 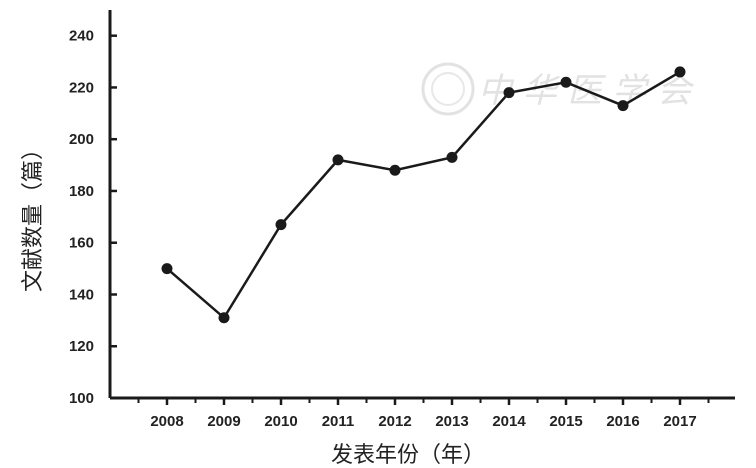 I want to click on x-tick-label: 2014, so click(x=509, y=421).